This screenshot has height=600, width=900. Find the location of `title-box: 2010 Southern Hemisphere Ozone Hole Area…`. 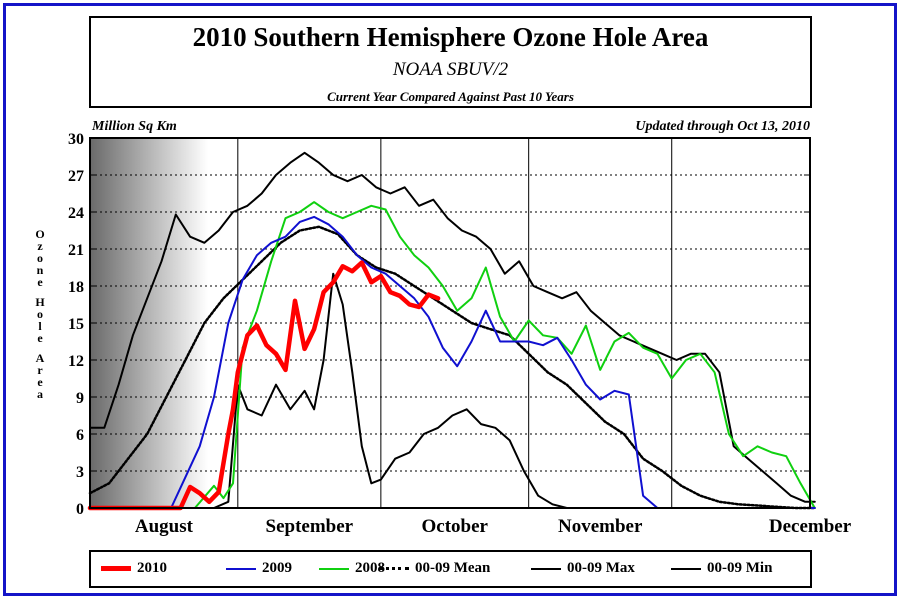

title-box: 2010 Southern Hemisphere Ozone Hole Area… is located at coordinates (450, 62).